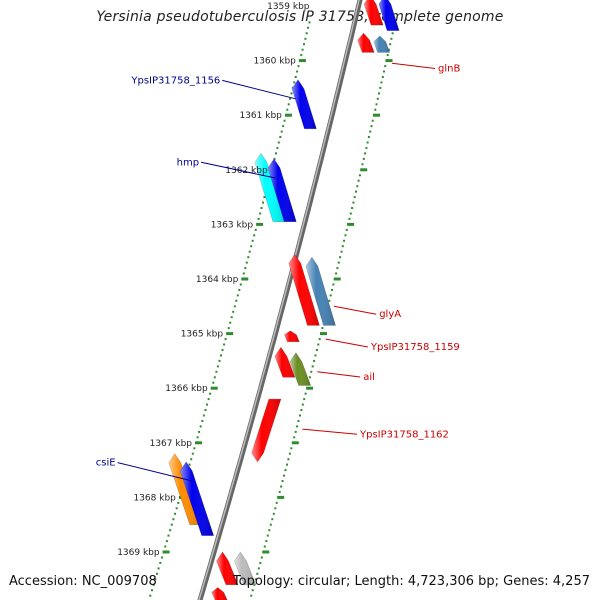 The width and height of the screenshot is (600, 600). I want to click on scale-tick-label: 1366 kbp, so click(186, 389).